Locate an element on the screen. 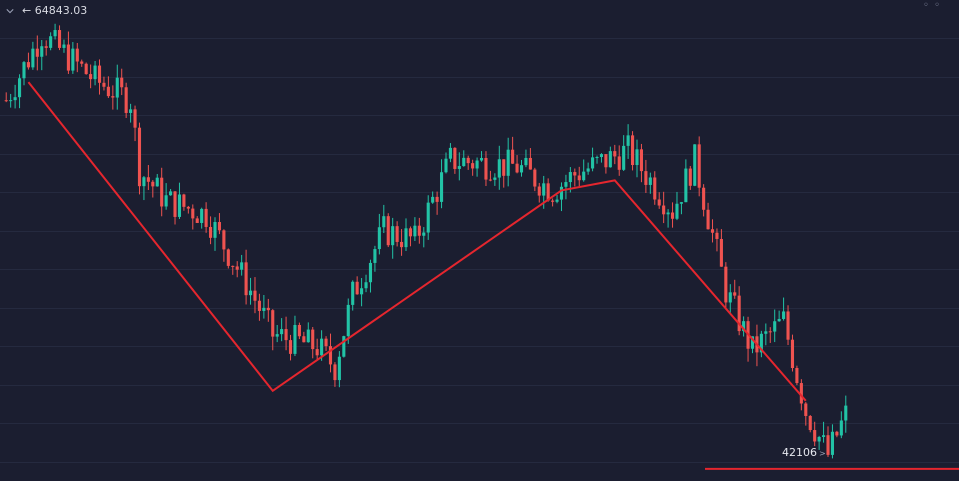 Image resolution: width=959 pixels, height=481 pixels. low-price-marker: 42106 > is located at coordinates (804, 452).